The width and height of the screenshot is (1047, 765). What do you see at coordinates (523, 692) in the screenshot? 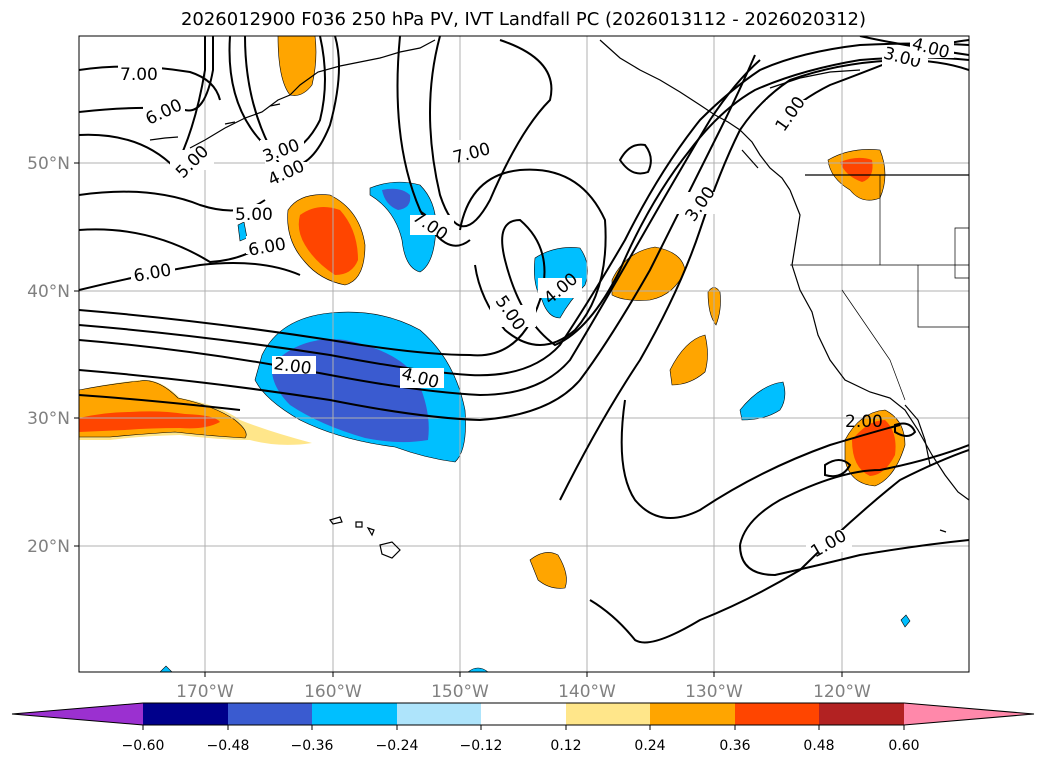
I see `lon-labels: 170°W 160°W 150°W 140°W 130°W 120°W` at bounding box center [523, 692].